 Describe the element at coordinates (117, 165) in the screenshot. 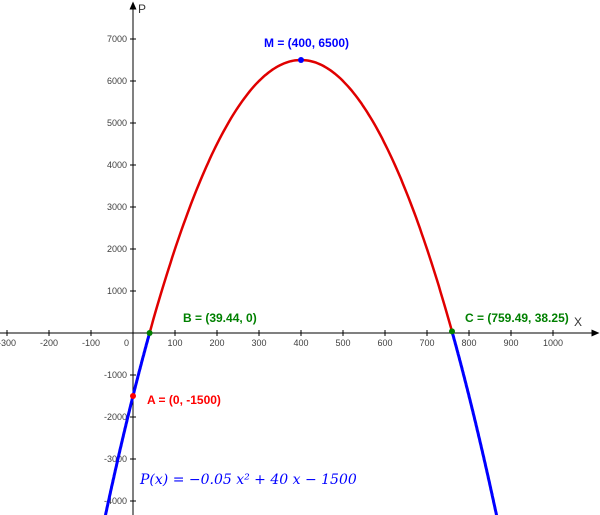

I see `y-tick-label: 4000` at that location.